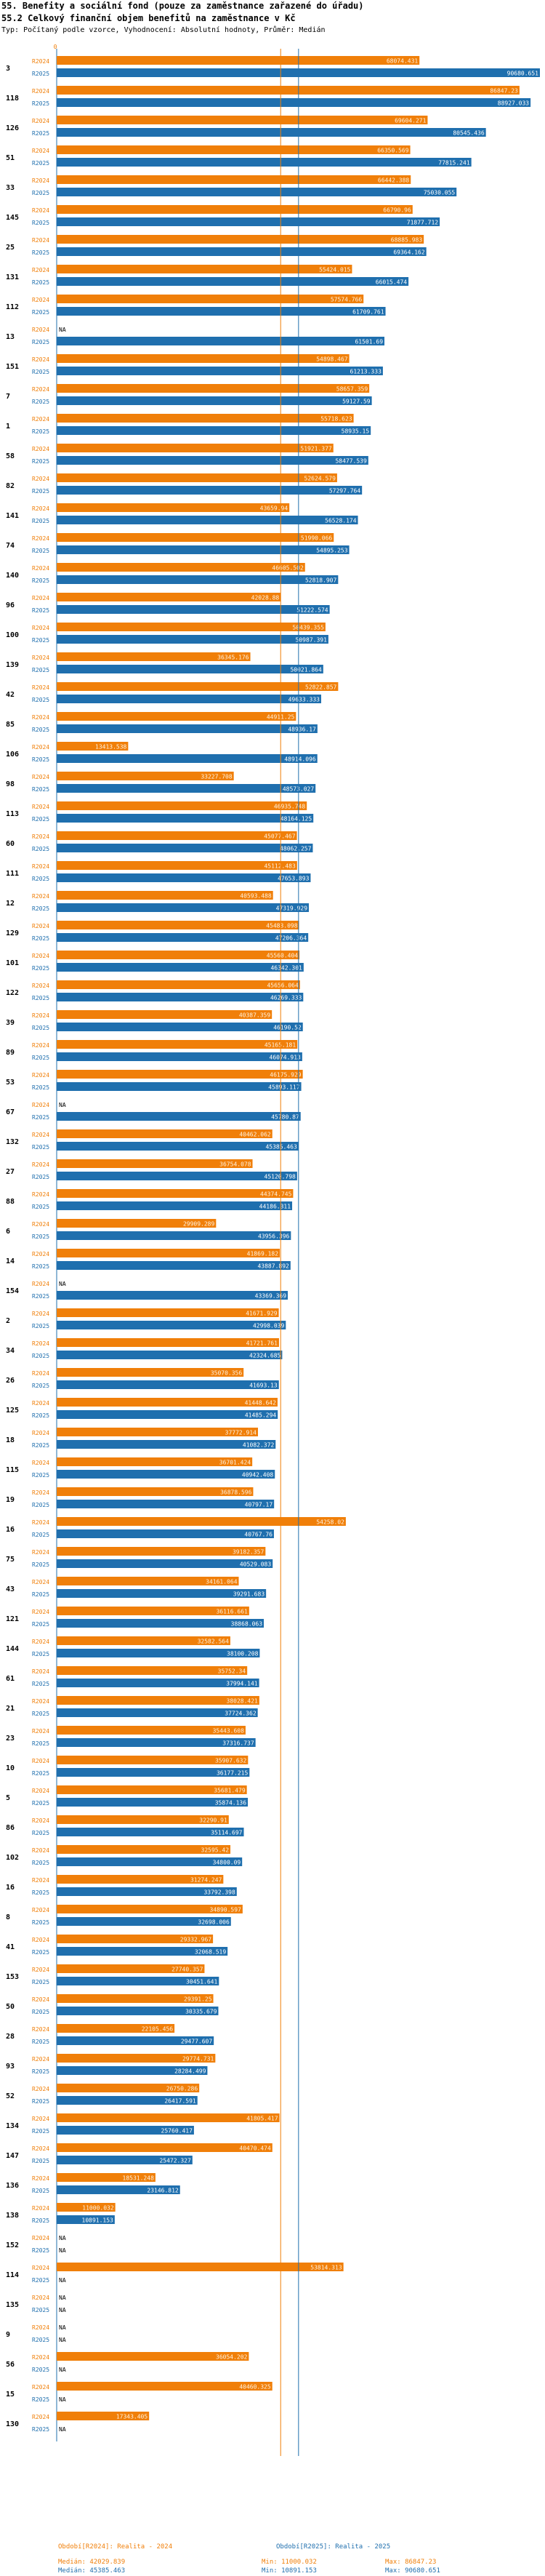  What do you see at coordinates (269, 1326) in the screenshot?
I see `data-label: 42998.039` at bounding box center [269, 1326].